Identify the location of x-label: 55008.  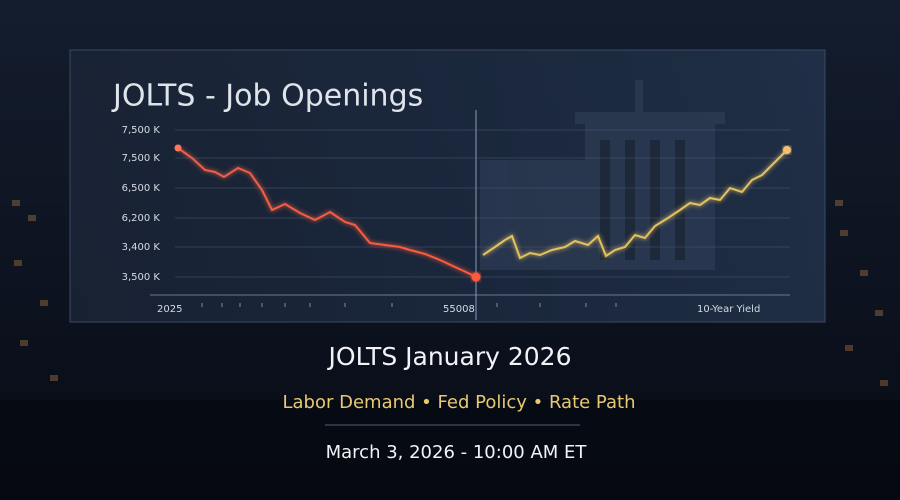
(459, 309).